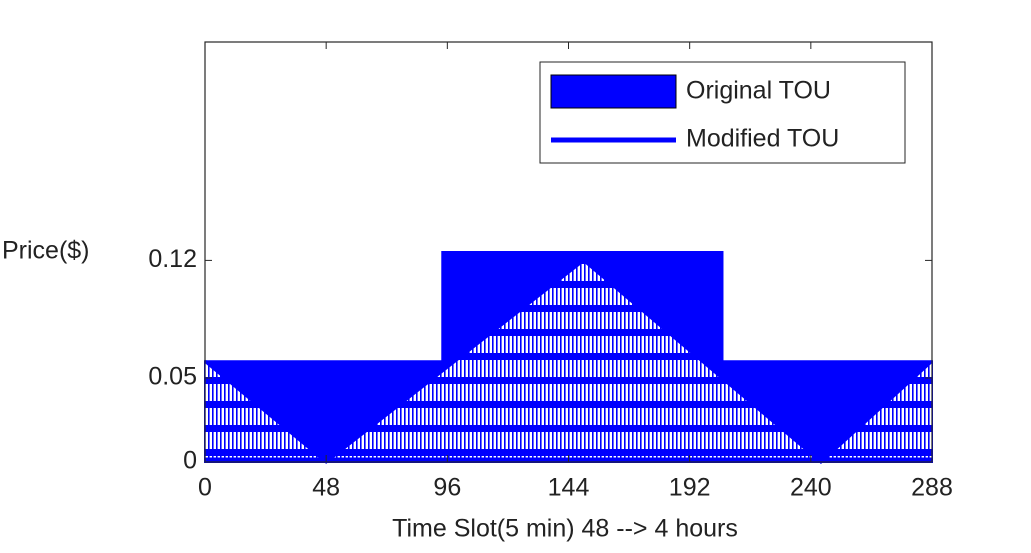  What do you see at coordinates (758, 91) in the screenshot?
I see `legend-label: Original TOU` at bounding box center [758, 91].